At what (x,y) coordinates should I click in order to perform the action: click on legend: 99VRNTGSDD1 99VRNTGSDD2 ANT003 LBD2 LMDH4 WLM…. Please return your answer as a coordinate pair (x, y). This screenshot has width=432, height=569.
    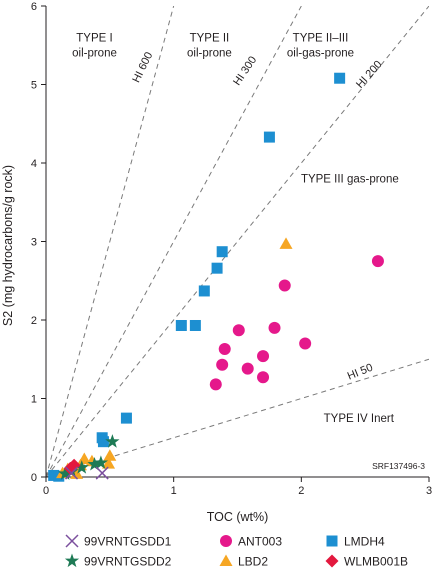
    Looking at the image, I should click on (236, 551).